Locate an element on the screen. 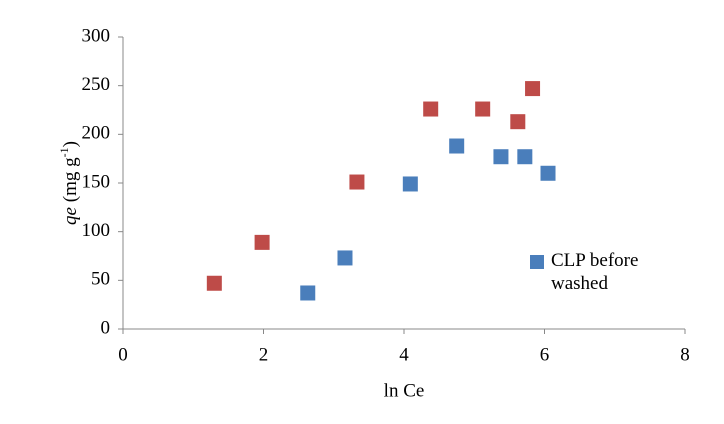 Image resolution: width=724 pixels, height=424 pixels. x-tick-label: 4 is located at coordinates (404, 354).